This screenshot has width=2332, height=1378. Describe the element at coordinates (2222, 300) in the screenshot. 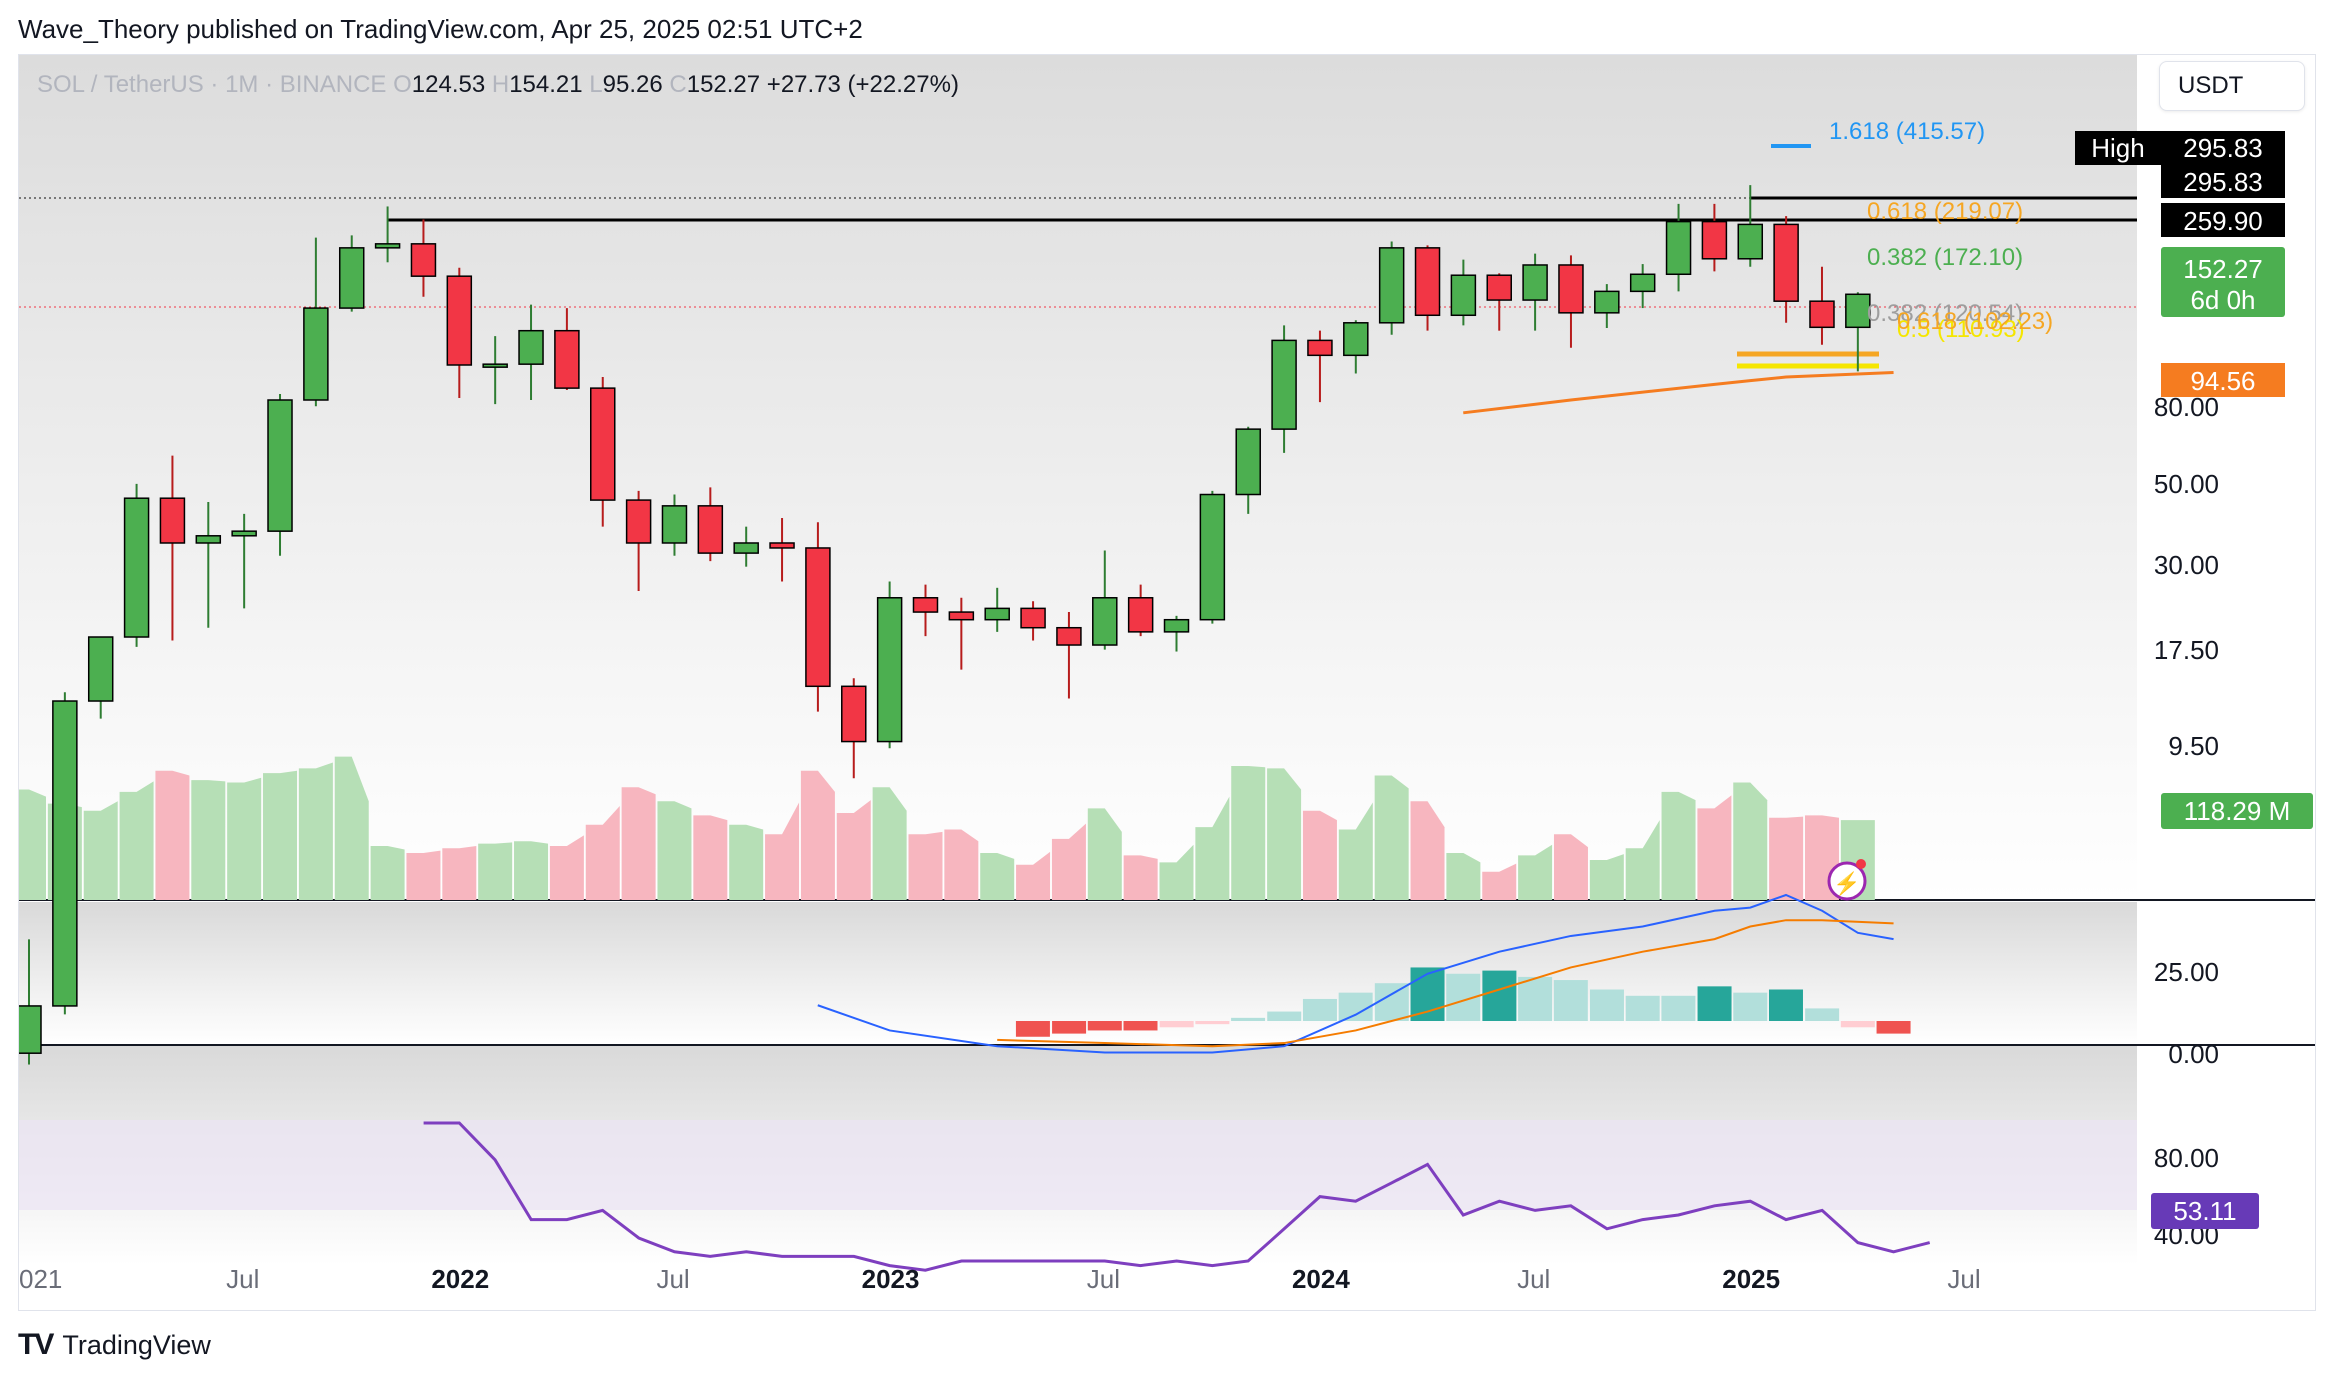

I see `countdown-text: 6d 0h` at that location.